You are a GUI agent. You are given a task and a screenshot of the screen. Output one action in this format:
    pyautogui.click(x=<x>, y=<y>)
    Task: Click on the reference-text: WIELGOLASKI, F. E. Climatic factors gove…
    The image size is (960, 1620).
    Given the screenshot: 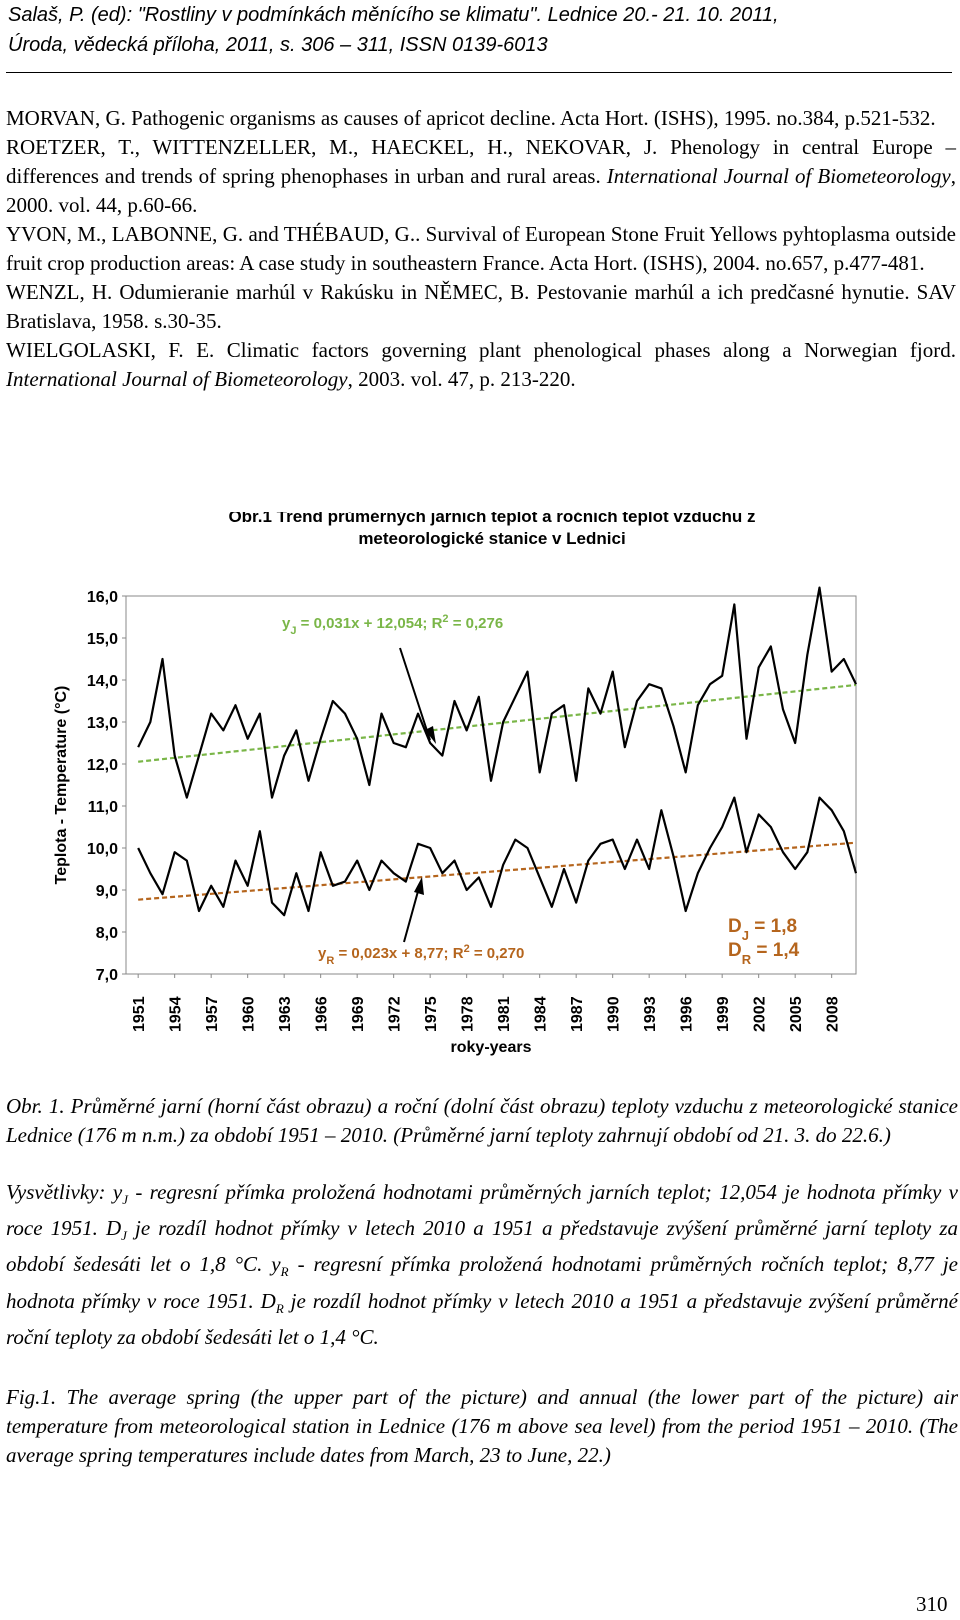 What is the action you would take?
    pyautogui.click(x=481, y=350)
    